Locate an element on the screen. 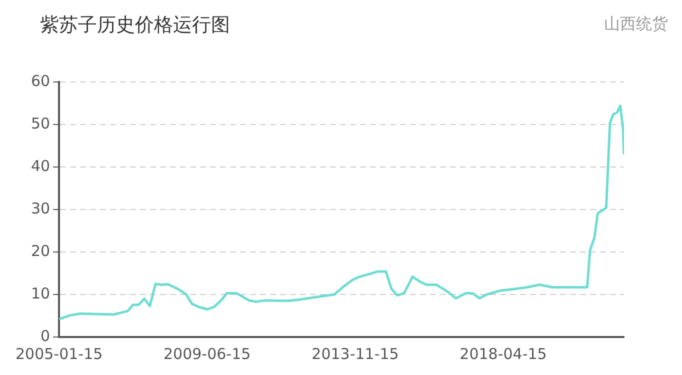 Image resolution: width=682 pixels, height=375 pixels. y-tick-label: 0 is located at coordinates (45, 335).